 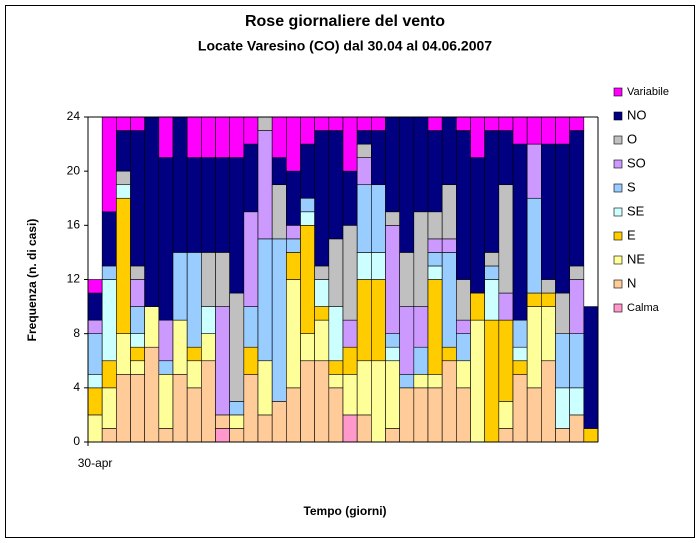 I want to click on y-tick-label: 0, so click(x=76, y=441).